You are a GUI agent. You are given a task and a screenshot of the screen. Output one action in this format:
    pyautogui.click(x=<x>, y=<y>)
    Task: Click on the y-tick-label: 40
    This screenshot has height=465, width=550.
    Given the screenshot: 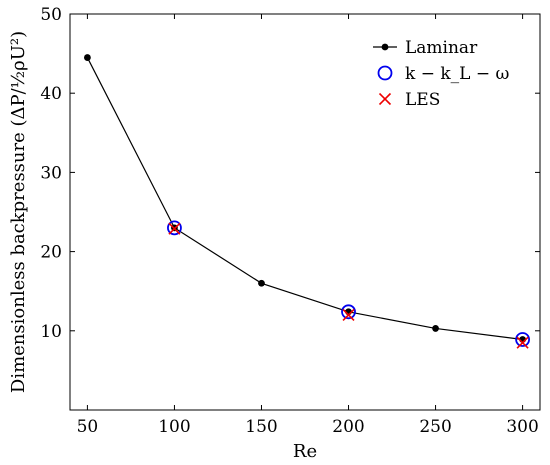 What is the action you would take?
    pyautogui.click(x=51, y=94)
    